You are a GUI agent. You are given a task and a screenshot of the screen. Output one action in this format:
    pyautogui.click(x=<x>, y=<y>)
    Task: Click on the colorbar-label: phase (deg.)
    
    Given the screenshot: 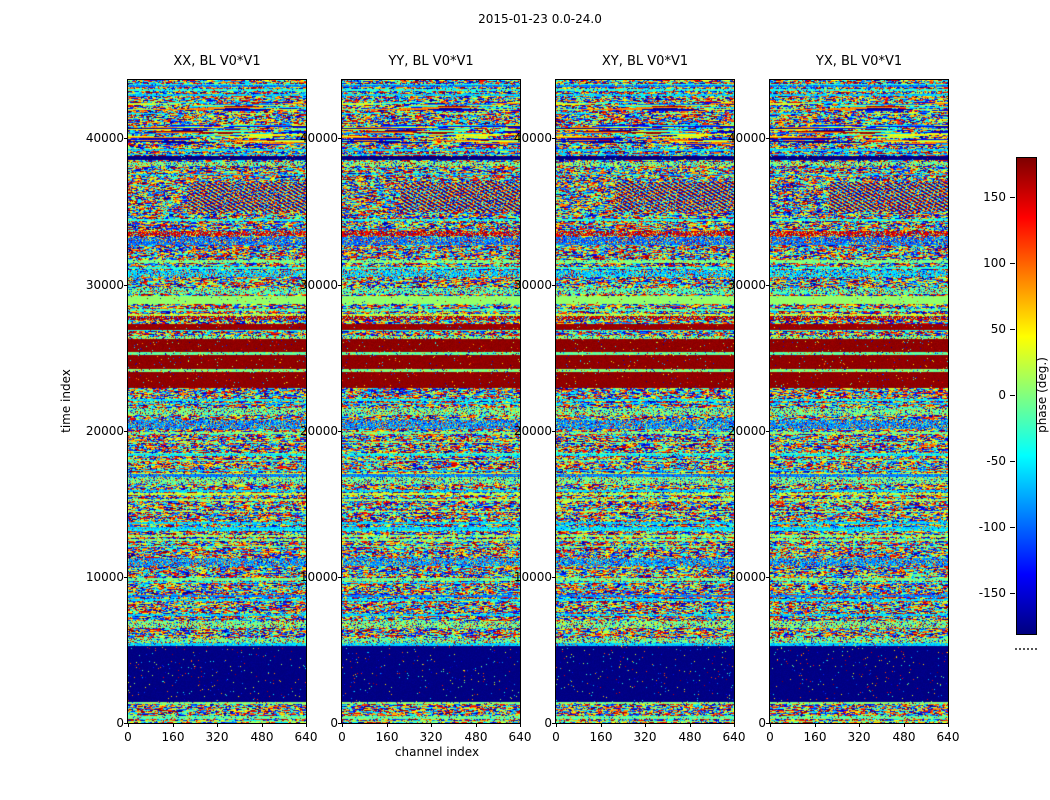 What is the action you would take?
    pyautogui.click(x=1042, y=395)
    